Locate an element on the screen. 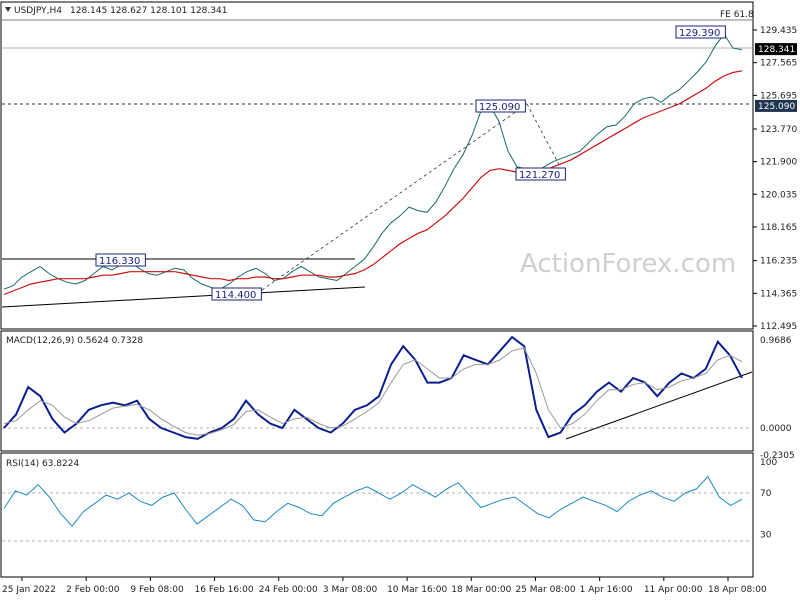 This screenshot has width=800, height=600. current-price-tag is located at coordinates (776, 49).